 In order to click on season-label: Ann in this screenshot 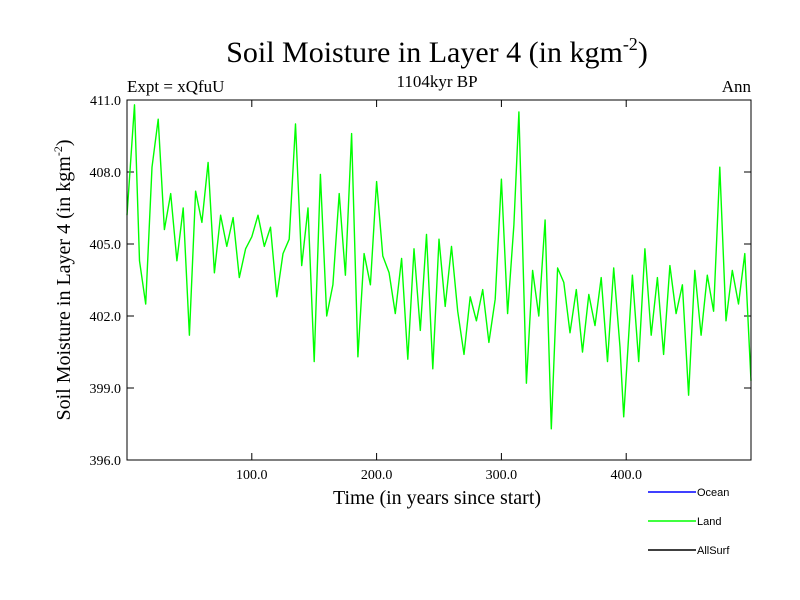, I will do `click(737, 86)`.